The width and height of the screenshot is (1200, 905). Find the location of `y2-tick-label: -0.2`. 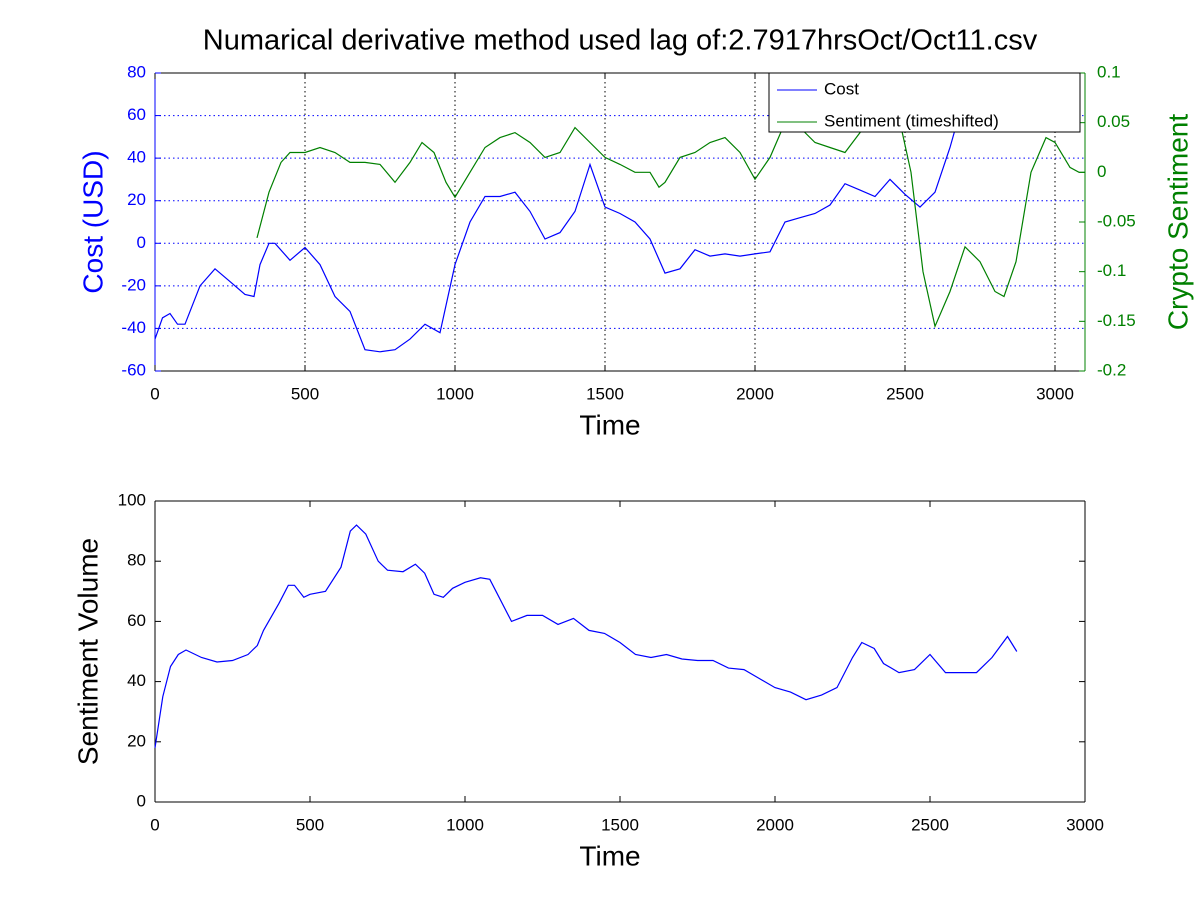

y2-tick-label: -0.2 is located at coordinates (1111, 369).